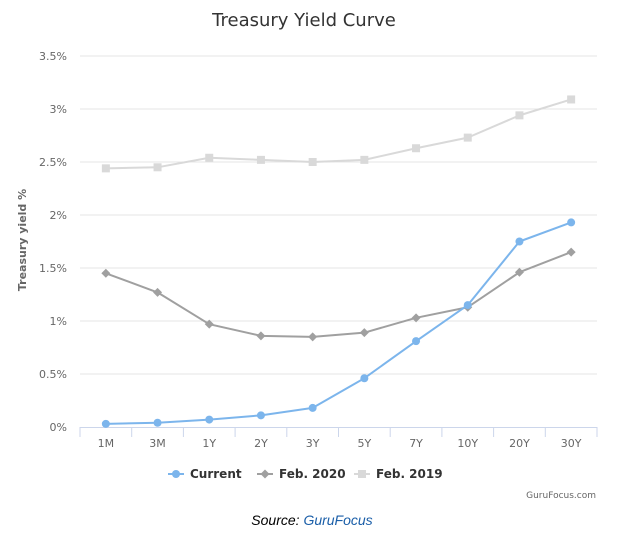 The height and width of the screenshot is (544, 624). I want to click on x-tick-label: 1Y, so click(209, 443).